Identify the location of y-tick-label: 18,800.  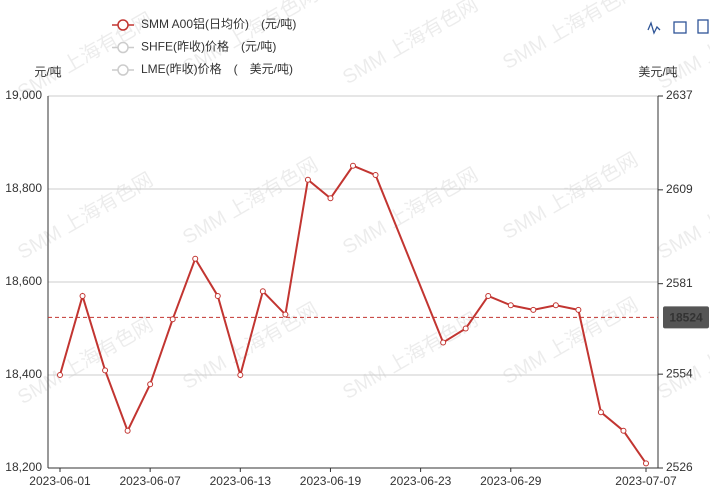
(23, 188).